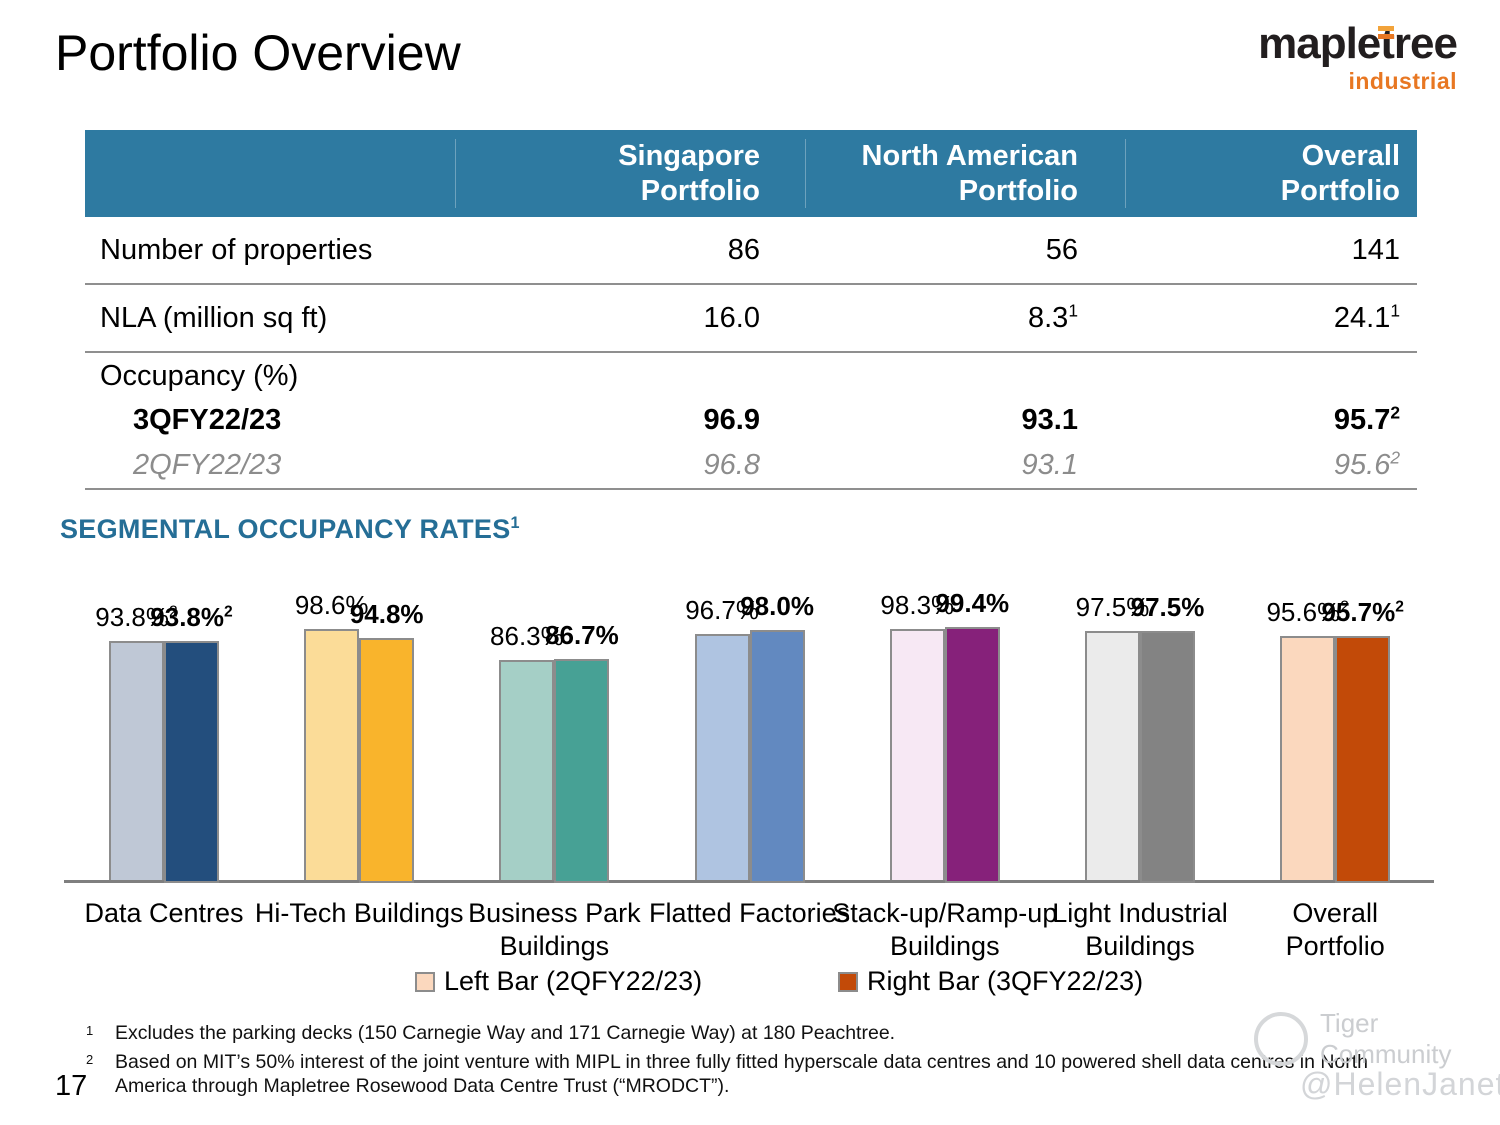 Image resolution: width=1500 pixels, height=1125 pixels. What do you see at coordinates (1366, 463) in the screenshot?
I see `cell-value: 95.62` at bounding box center [1366, 463].